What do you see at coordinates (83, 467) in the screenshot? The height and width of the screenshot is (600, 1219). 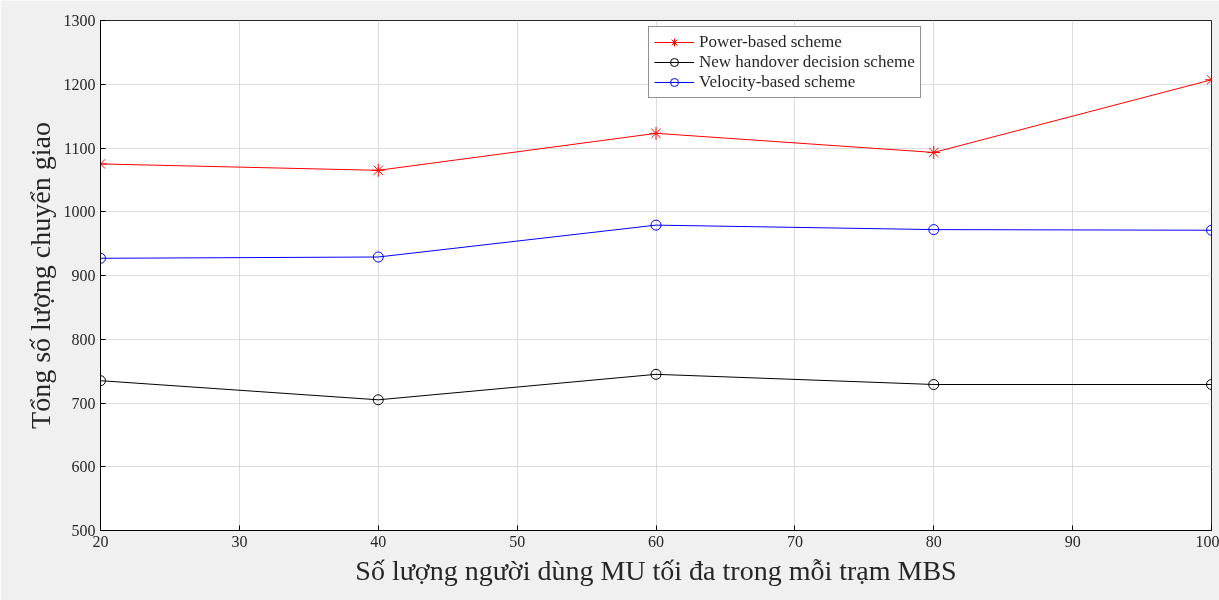 I see `y-tick-label: 600` at bounding box center [83, 467].